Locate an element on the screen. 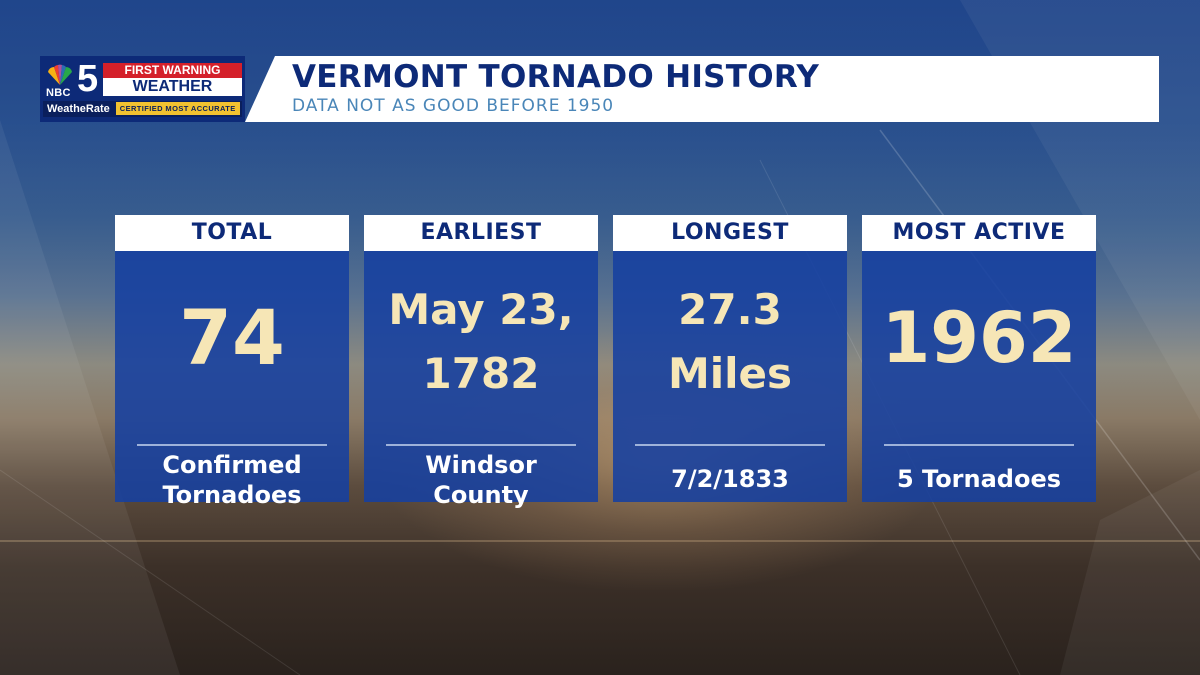 The height and width of the screenshot is (675, 1200). card-body: May 23, 1782 Windsor County is located at coordinates (481, 380).